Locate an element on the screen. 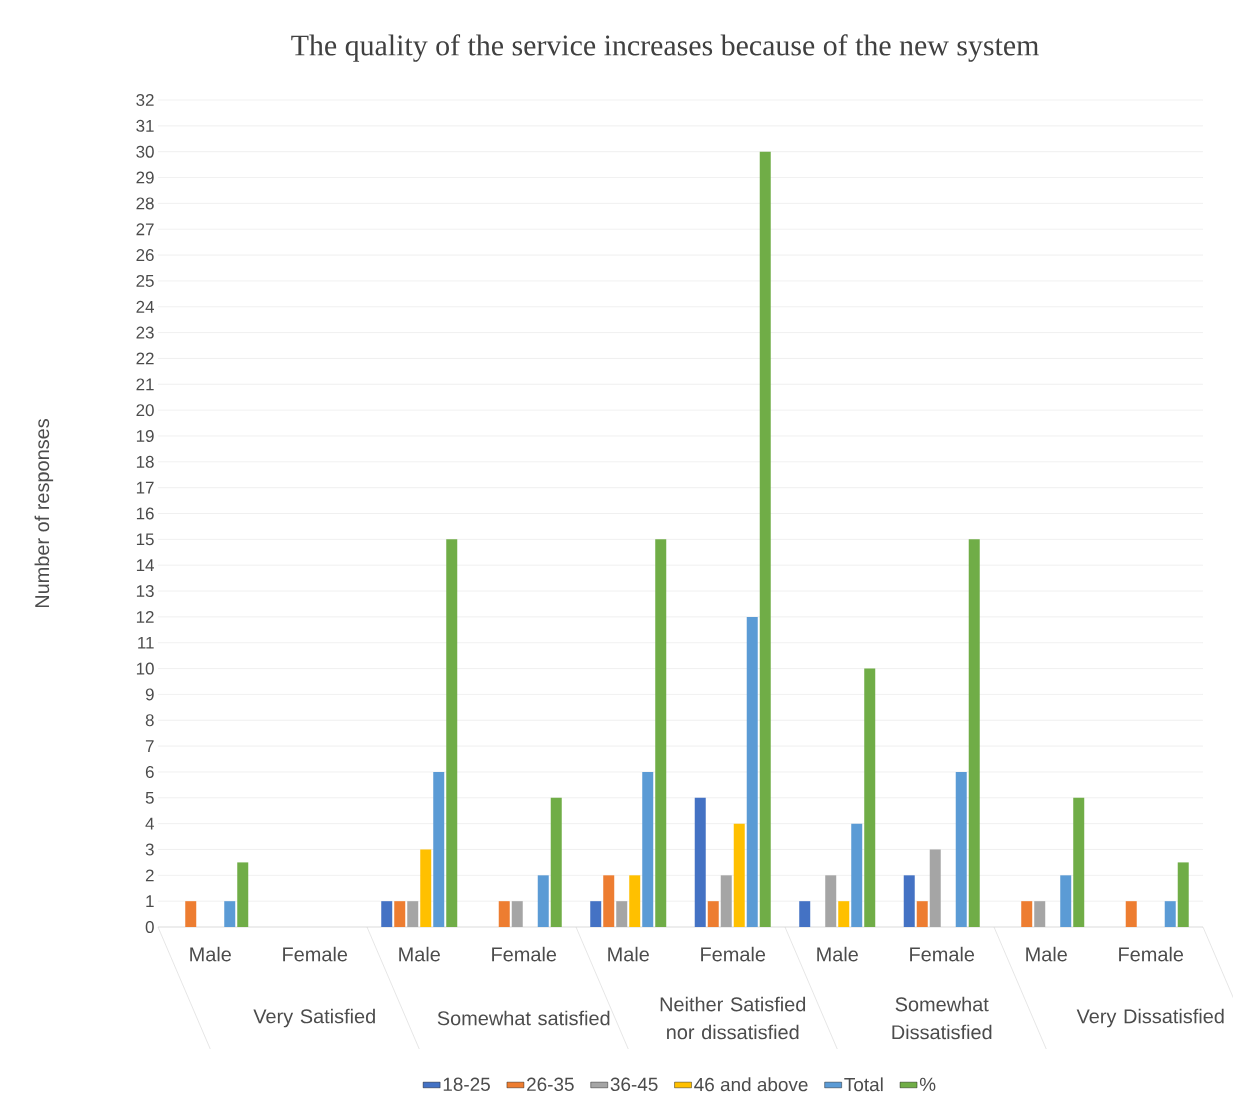 The image size is (1233, 1120). legend-label: Total is located at coordinates (863, 1084).